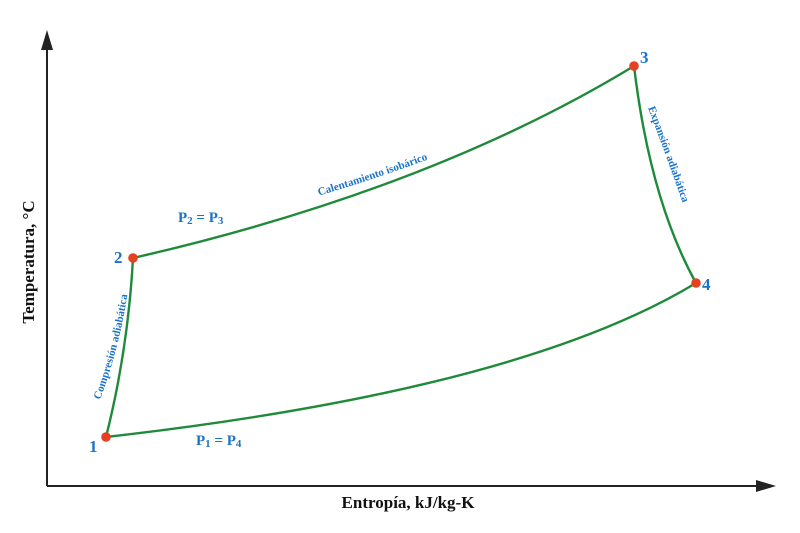 This screenshot has height=533, width=800. I want to click on point-label-1: 1, so click(93, 446).